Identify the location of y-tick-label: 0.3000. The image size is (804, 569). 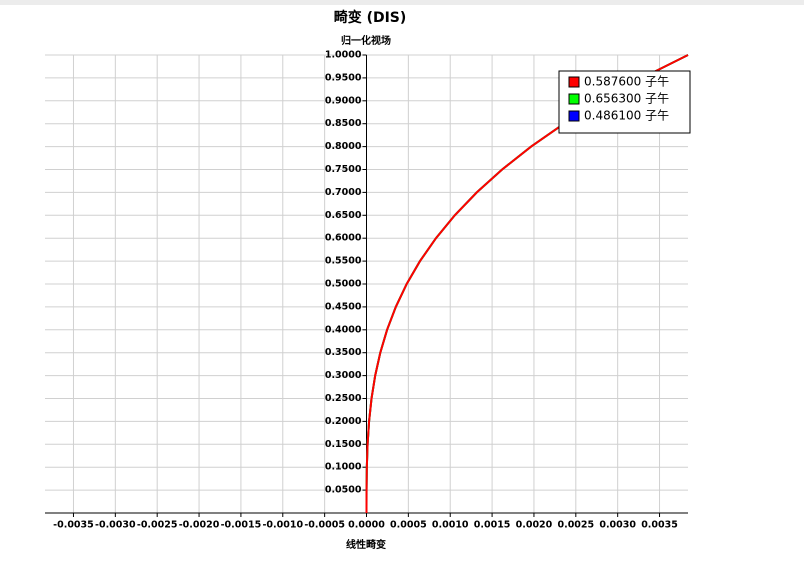
(343, 375).